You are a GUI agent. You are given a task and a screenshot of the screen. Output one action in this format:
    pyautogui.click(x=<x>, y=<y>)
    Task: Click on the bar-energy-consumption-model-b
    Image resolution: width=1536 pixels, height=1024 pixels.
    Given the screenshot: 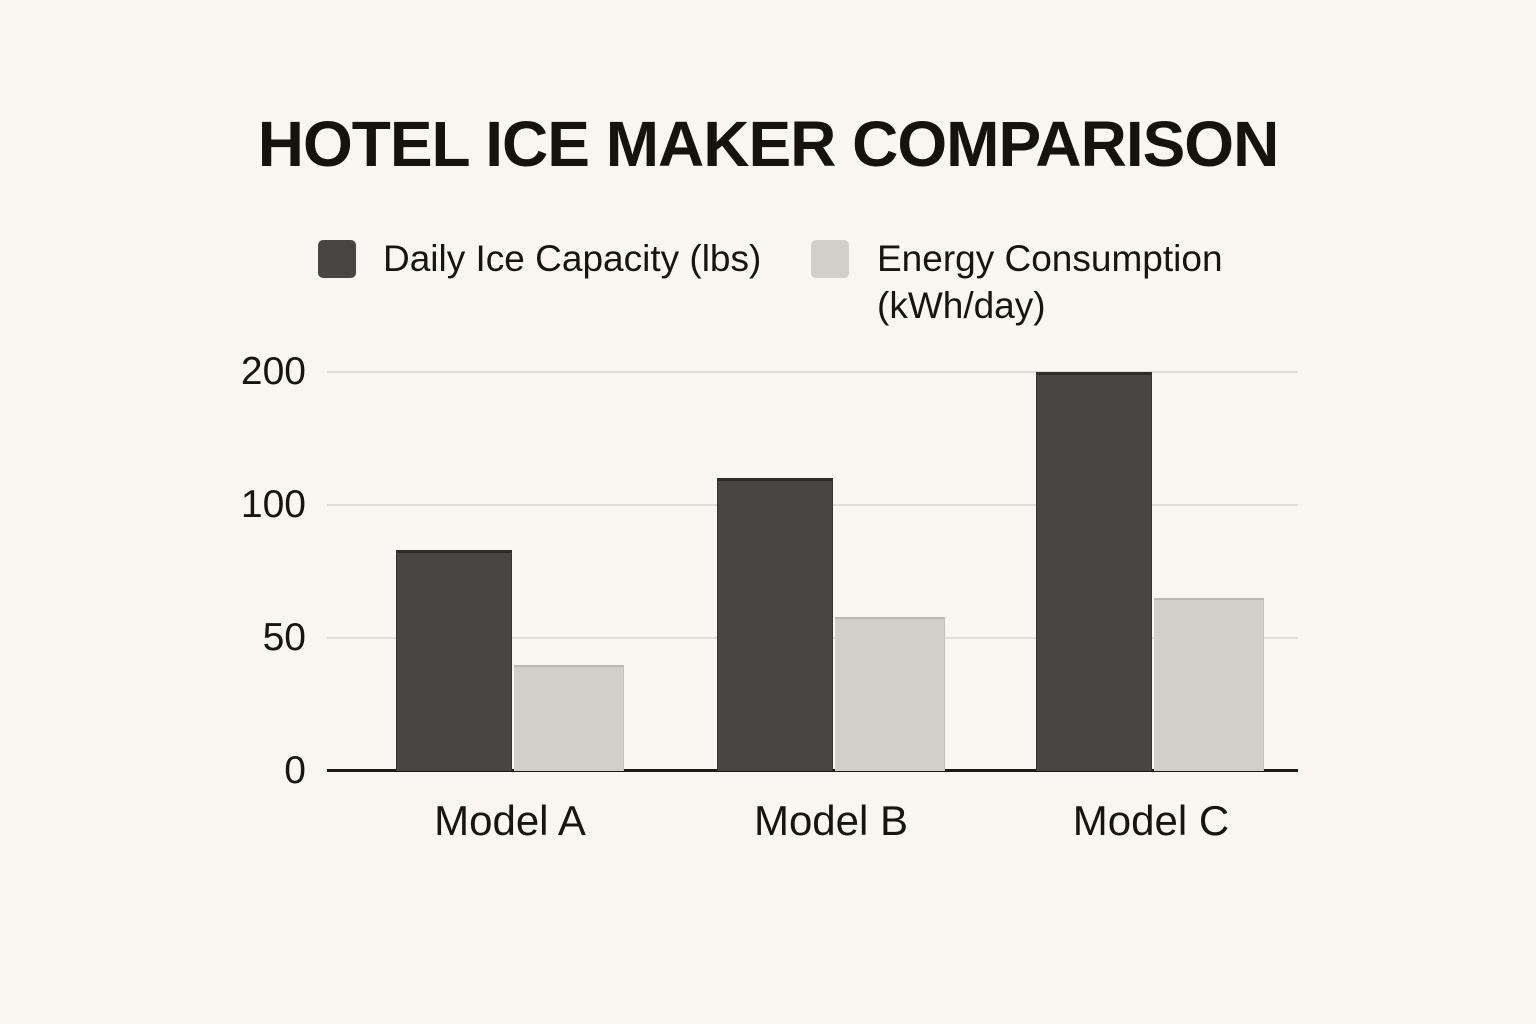 What is the action you would take?
    pyautogui.click(x=890, y=693)
    